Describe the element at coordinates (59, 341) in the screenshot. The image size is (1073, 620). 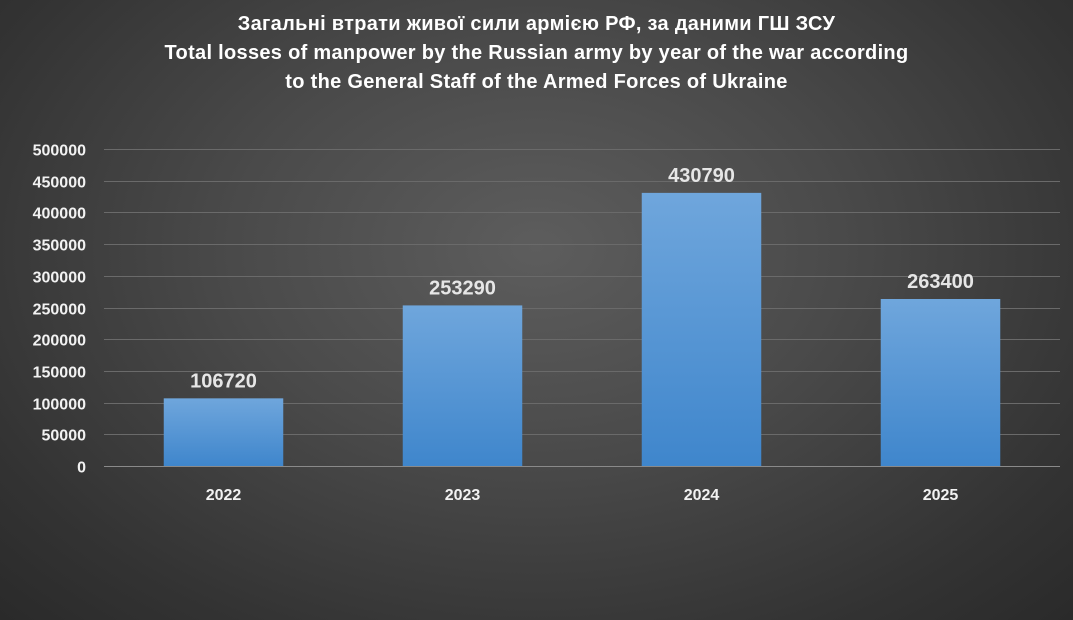
I see `y-tick-label: 200000` at that location.